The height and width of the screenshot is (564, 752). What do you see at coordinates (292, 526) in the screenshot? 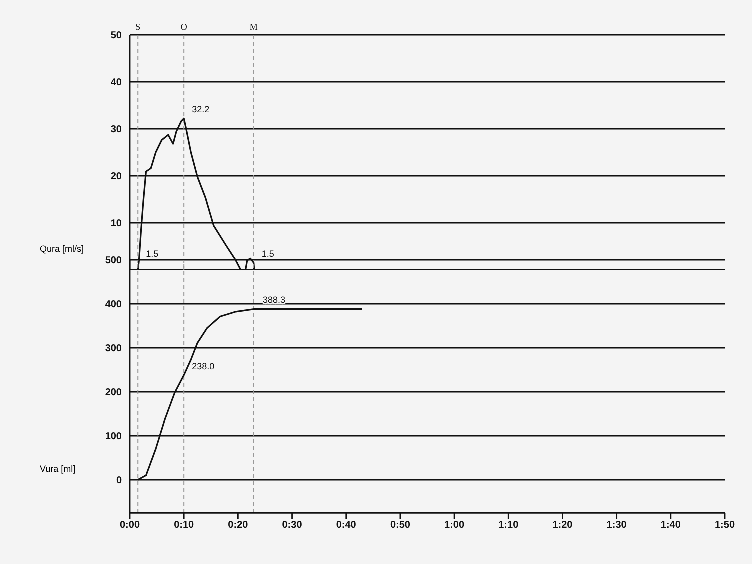
I see `x-tick-label: 0:30` at bounding box center [292, 526].